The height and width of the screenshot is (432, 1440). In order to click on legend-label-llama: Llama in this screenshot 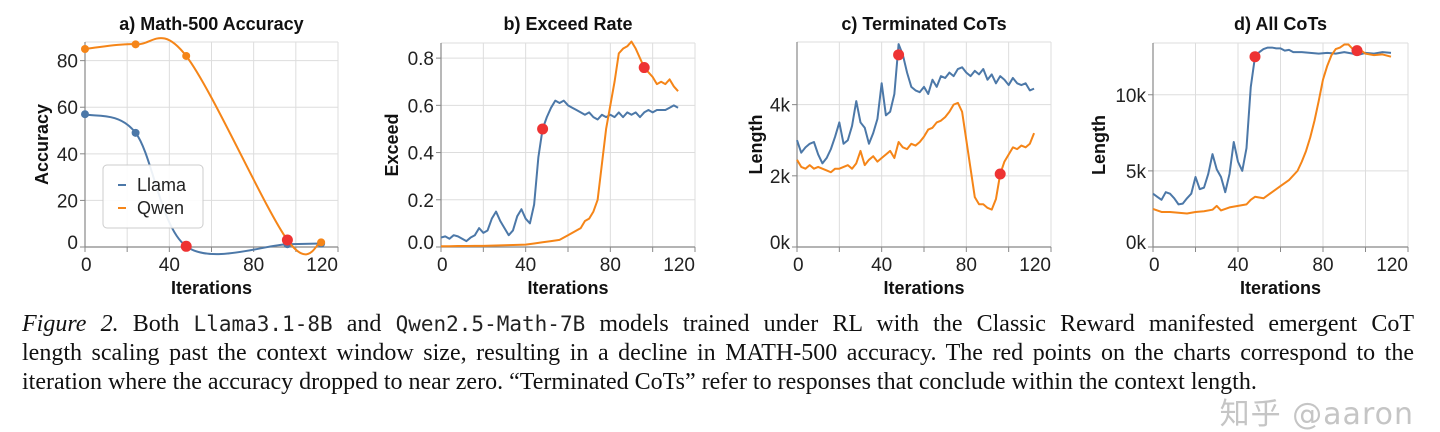, I will do `click(162, 185)`.